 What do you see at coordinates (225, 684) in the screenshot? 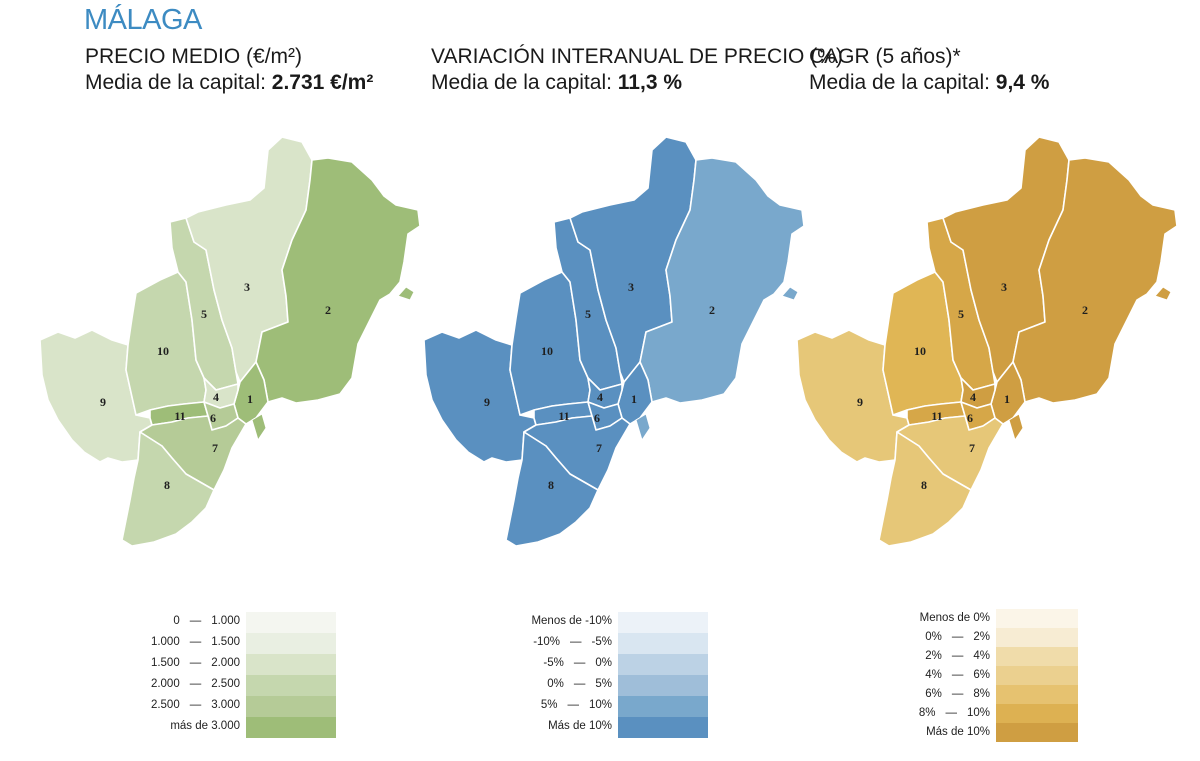
I see `legend-range-to: 2.500` at bounding box center [225, 684].